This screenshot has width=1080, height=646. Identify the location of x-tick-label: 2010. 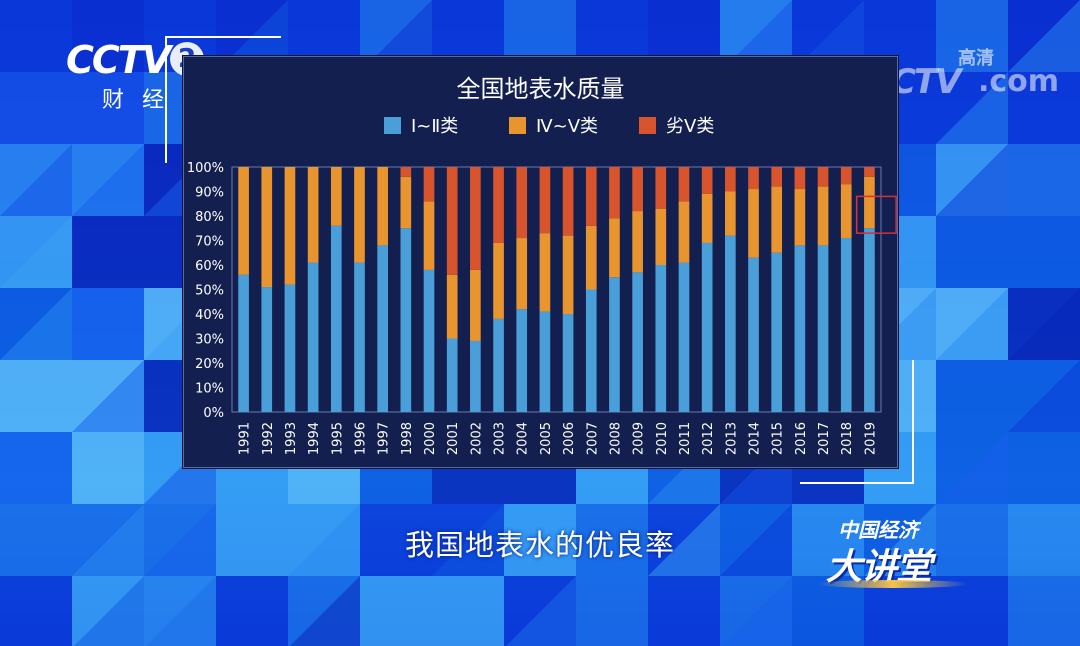
(662, 438).